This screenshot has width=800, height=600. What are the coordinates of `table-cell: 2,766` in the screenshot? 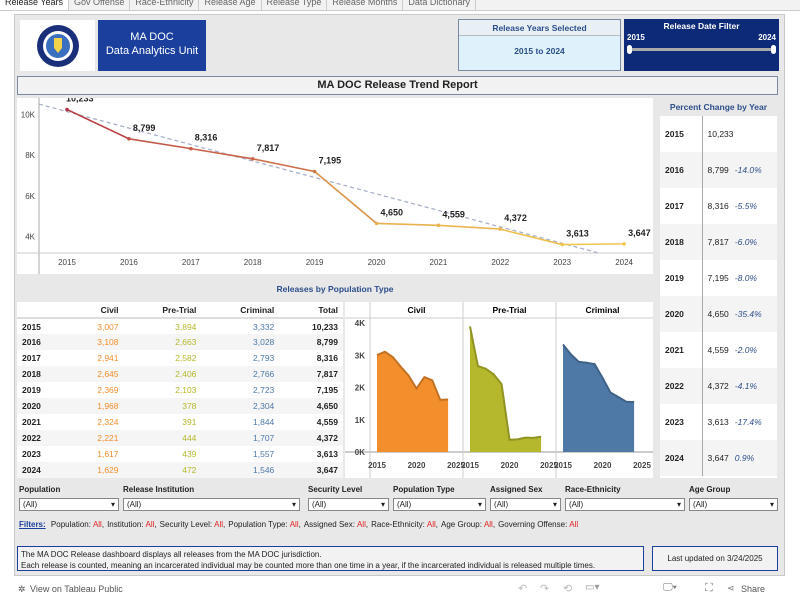 It's located at (240, 374).